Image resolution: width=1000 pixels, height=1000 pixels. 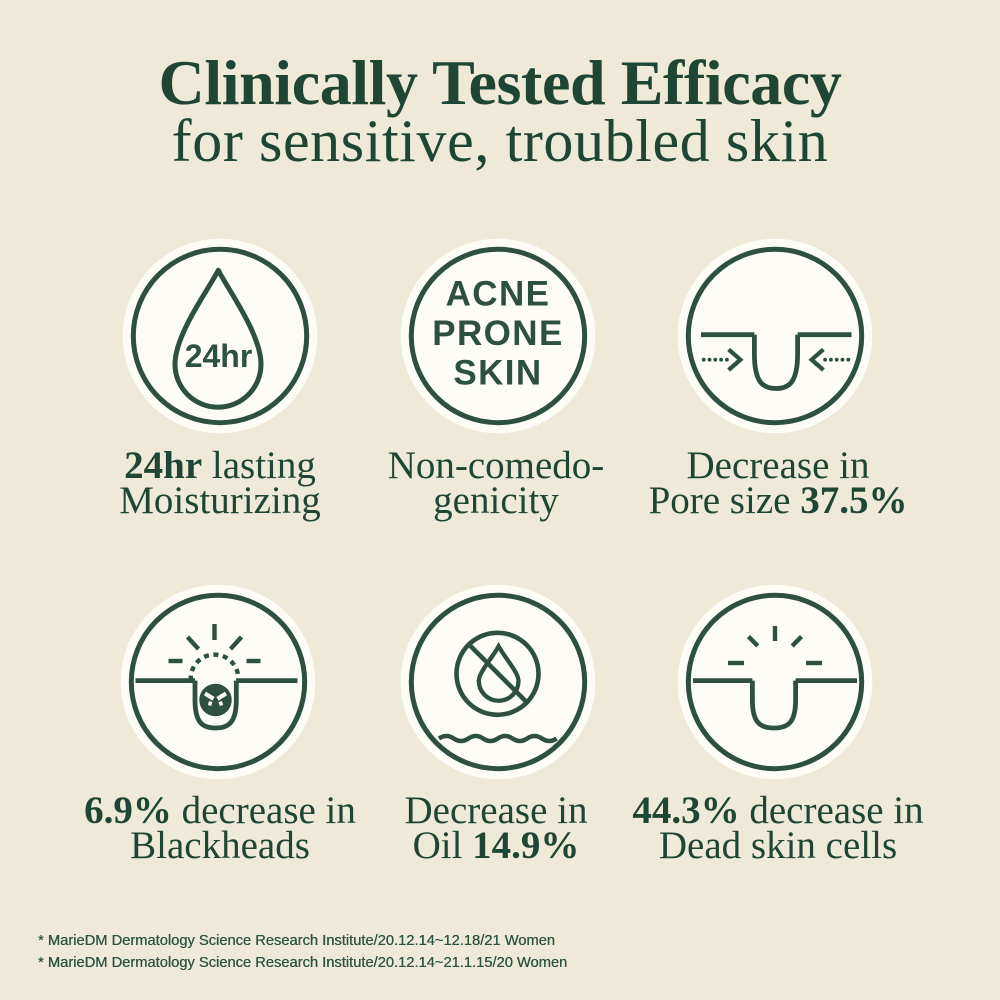 What do you see at coordinates (497, 373) in the screenshot?
I see `svg-text: SKIN` at bounding box center [497, 373].